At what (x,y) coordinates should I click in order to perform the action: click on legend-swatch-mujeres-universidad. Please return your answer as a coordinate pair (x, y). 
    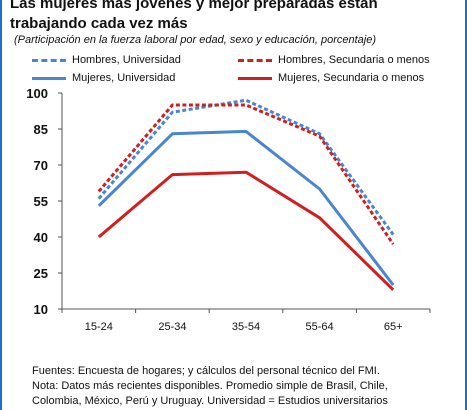
    Looking at the image, I should click on (49, 78).